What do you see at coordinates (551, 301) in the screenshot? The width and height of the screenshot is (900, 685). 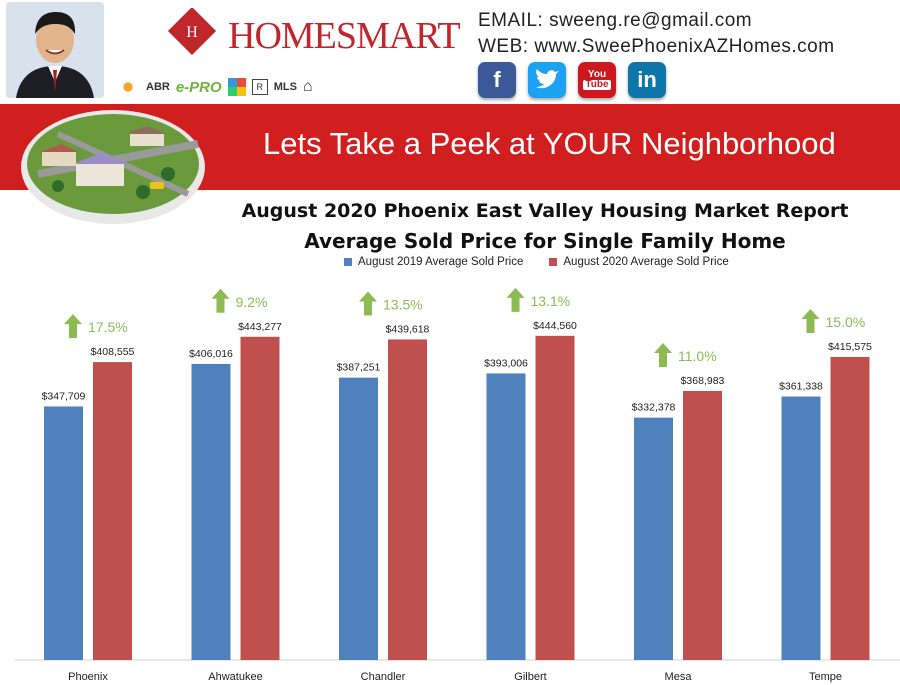 I see `change-label-gilbert: 13.1%` at bounding box center [551, 301].